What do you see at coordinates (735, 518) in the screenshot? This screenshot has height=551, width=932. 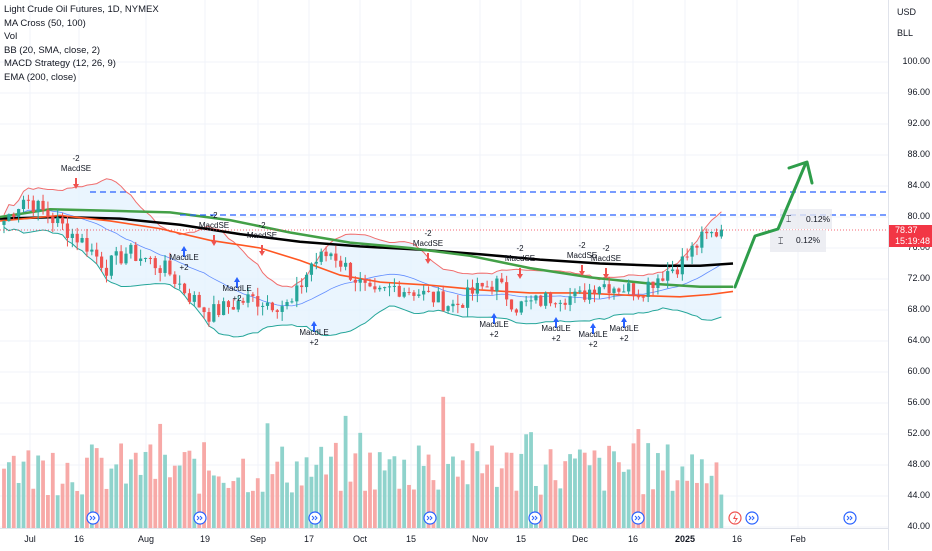 I see `lightning-event-icon` at bounding box center [735, 518].